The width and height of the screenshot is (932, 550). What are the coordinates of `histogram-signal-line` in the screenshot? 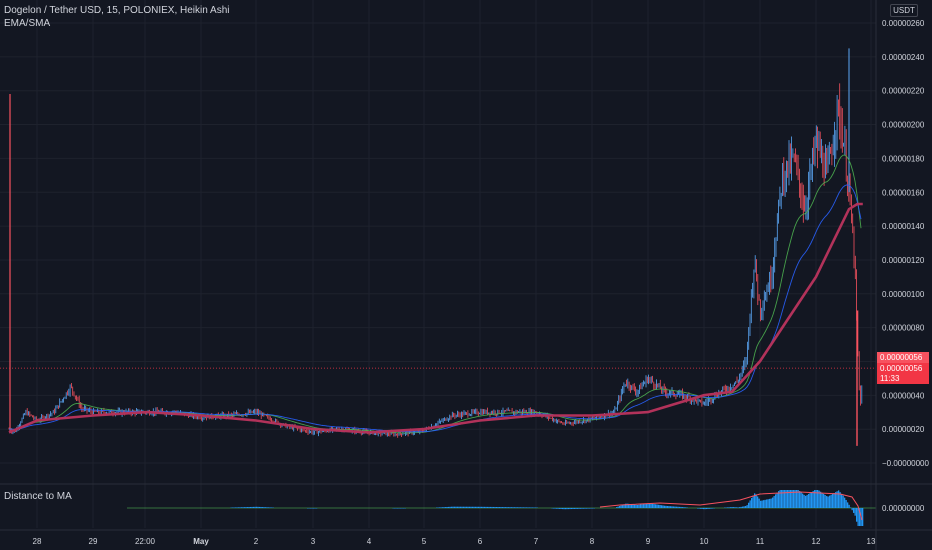 It's located at (731, 506).